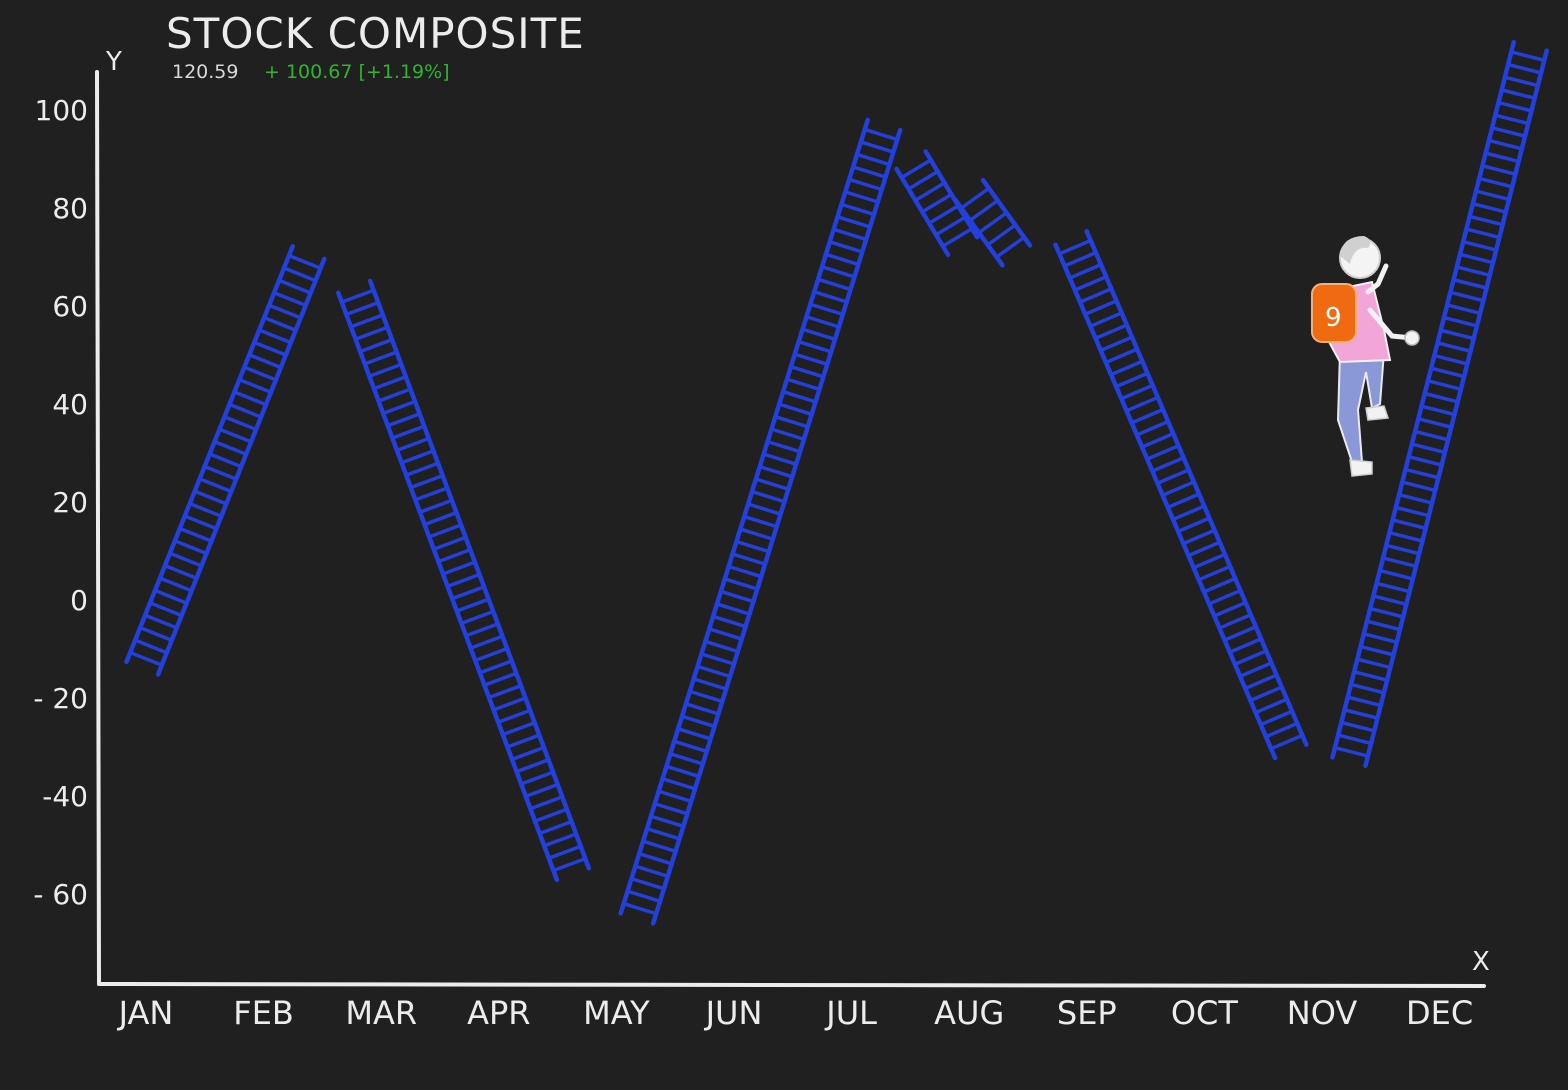  What do you see at coordinates (61, 110) in the screenshot?
I see `y-tick-label: 100` at bounding box center [61, 110].